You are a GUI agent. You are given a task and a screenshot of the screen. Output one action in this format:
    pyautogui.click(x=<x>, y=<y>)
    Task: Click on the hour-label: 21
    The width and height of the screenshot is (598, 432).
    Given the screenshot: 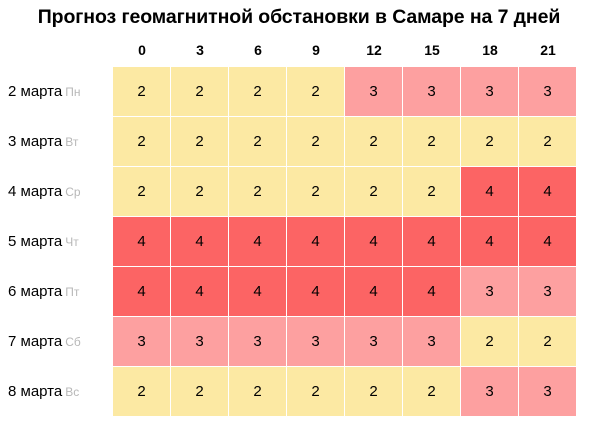 What is the action you would take?
    pyautogui.click(x=548, y=50)
    